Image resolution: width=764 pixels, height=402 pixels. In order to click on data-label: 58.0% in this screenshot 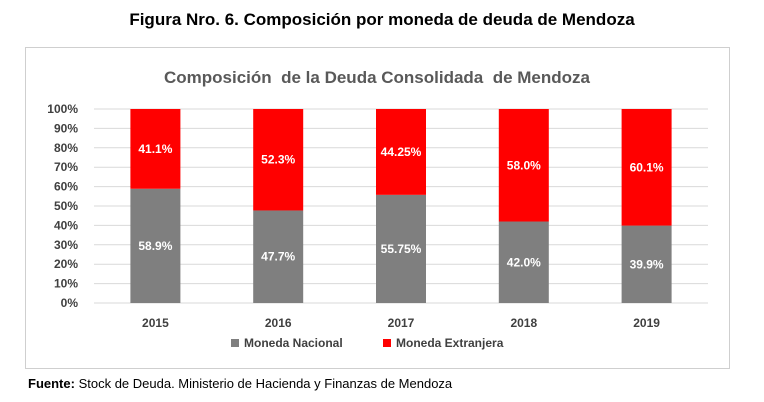, I will do `click(524, 165)`.